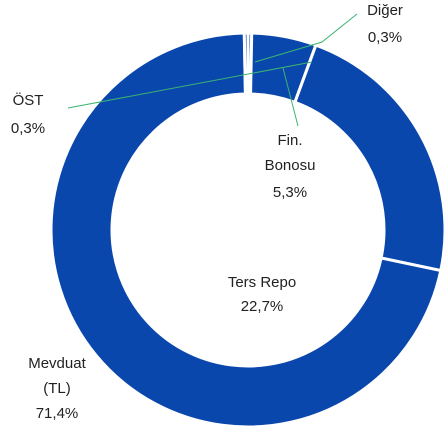 This screenshot has width=445, height=429. Describe the element at coordinates (28, 100) in the screenshot. I see `slice-label: ÖST` at that location.